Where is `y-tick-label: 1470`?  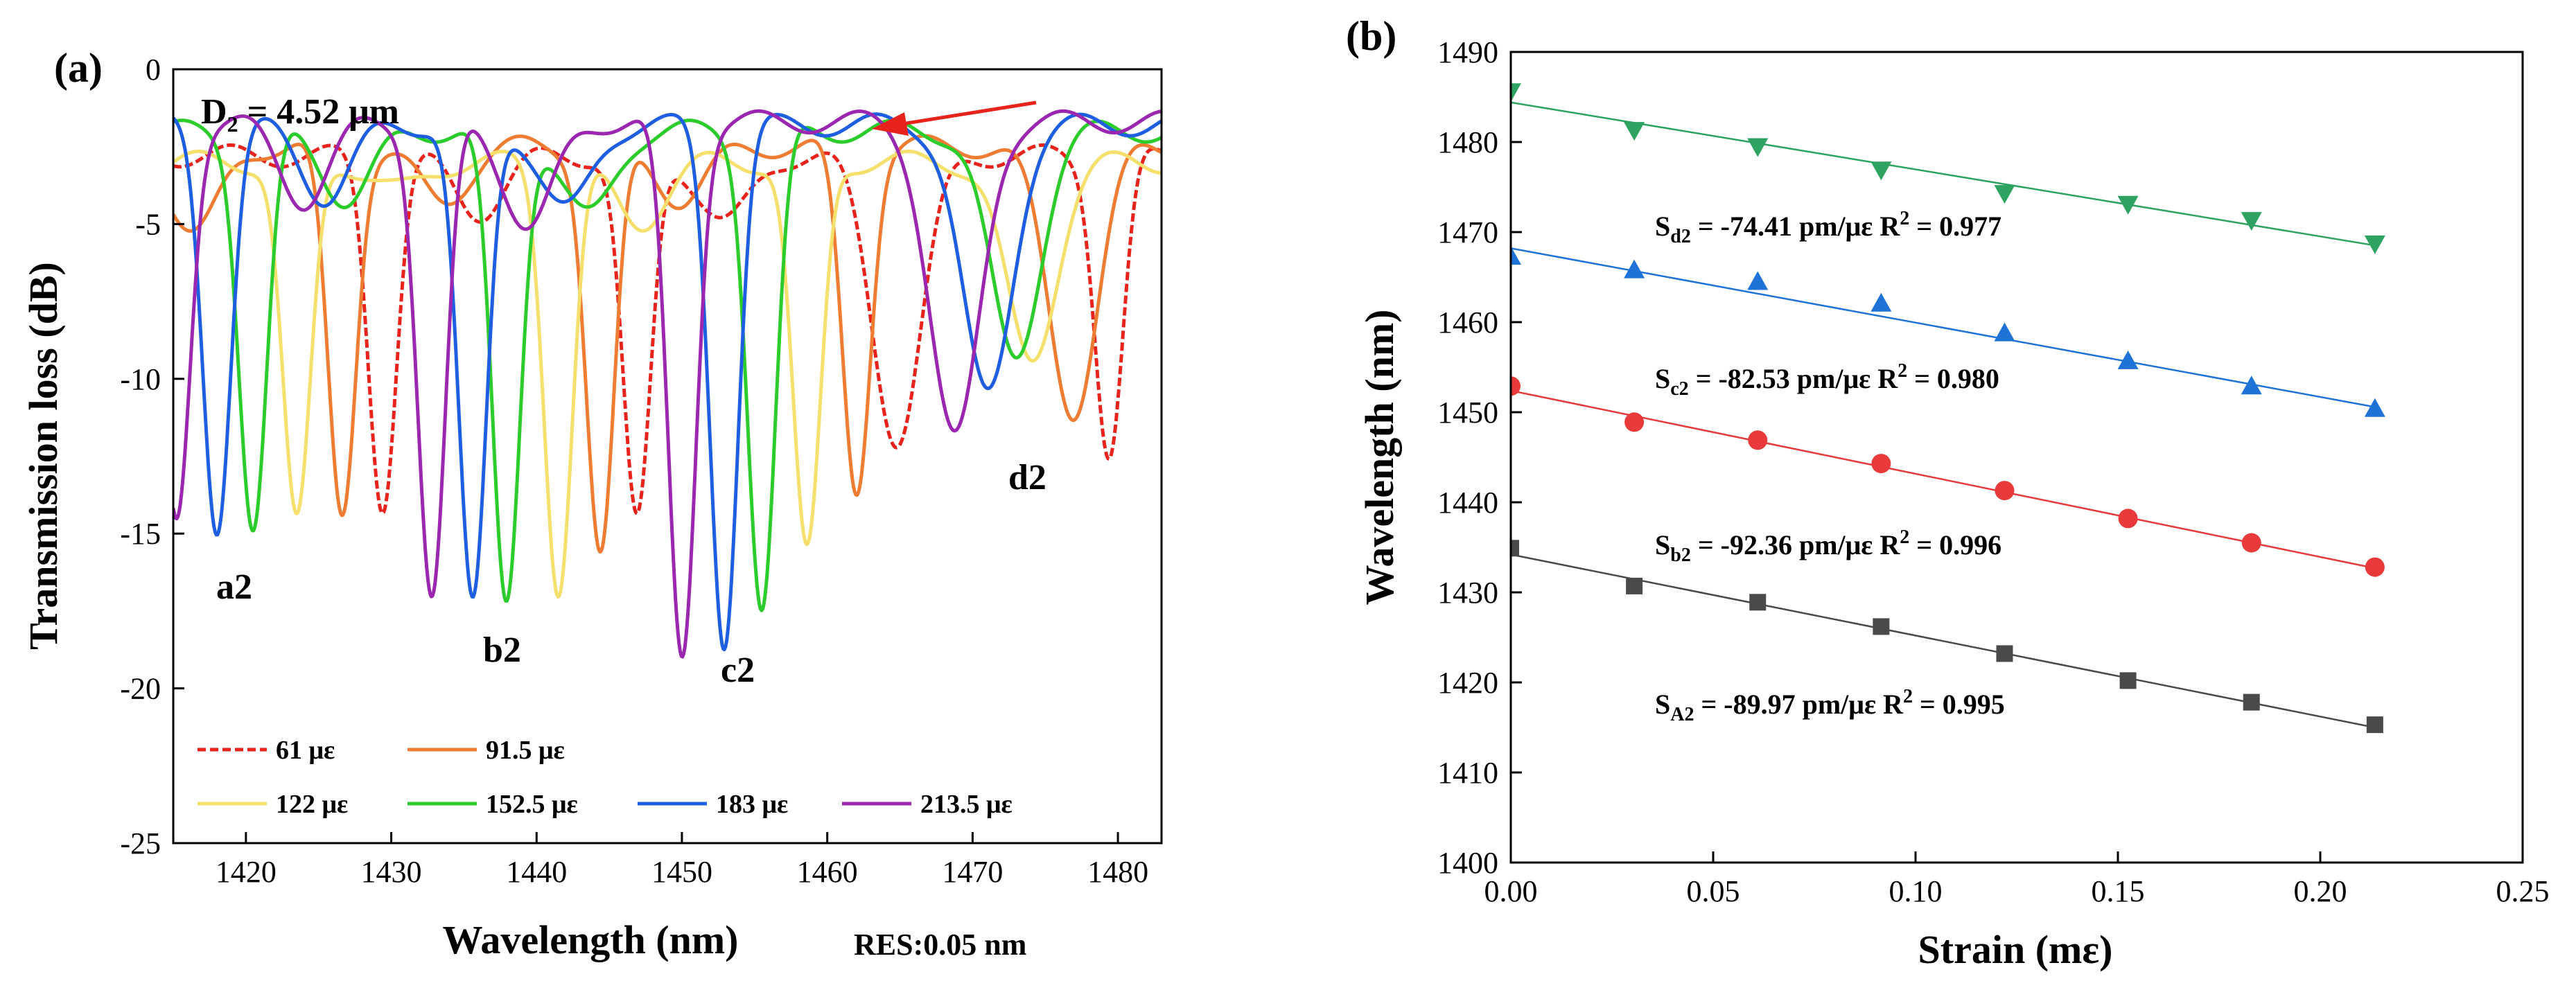 y-tick-label: 1470 is located at coordinates (1467, 232).